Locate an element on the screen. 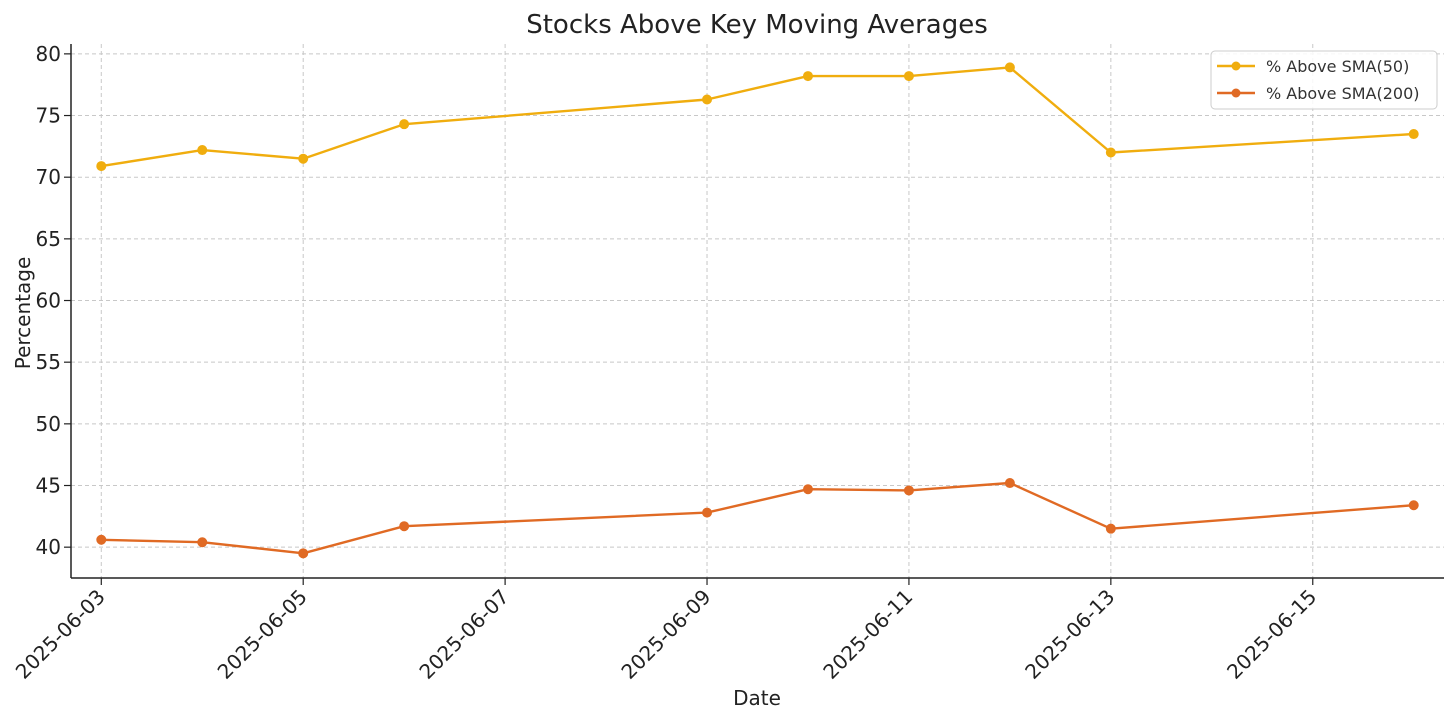 Image resolution: width=1456 pixels, height=726 pixels. legend-box is located at coordinates (1324, 80).